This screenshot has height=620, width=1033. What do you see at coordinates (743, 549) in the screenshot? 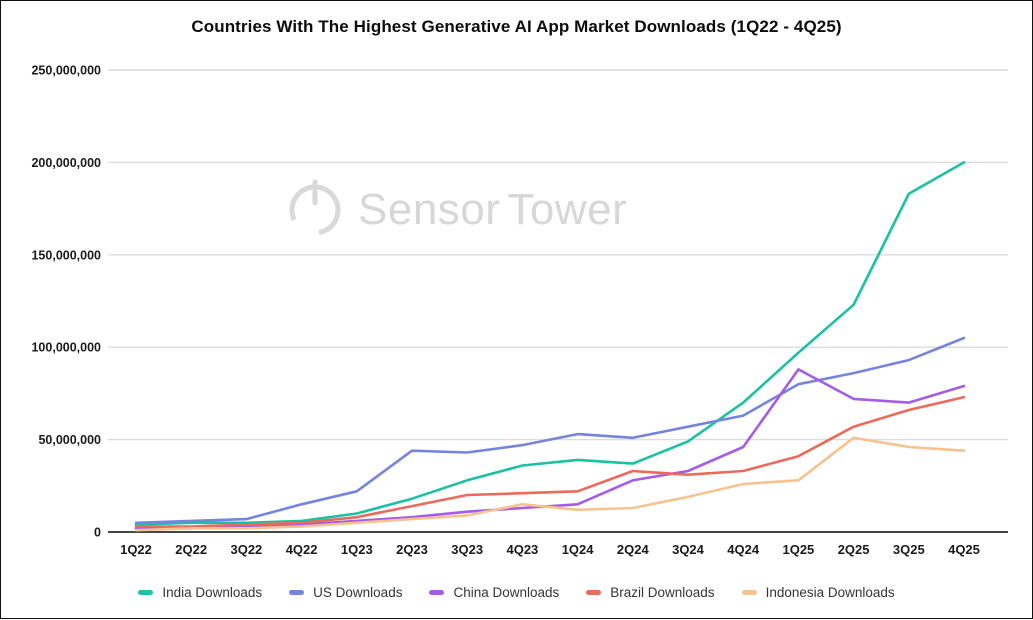
I see `x-axis-tick-label: 4Q24` at bounding box center [743, 549].